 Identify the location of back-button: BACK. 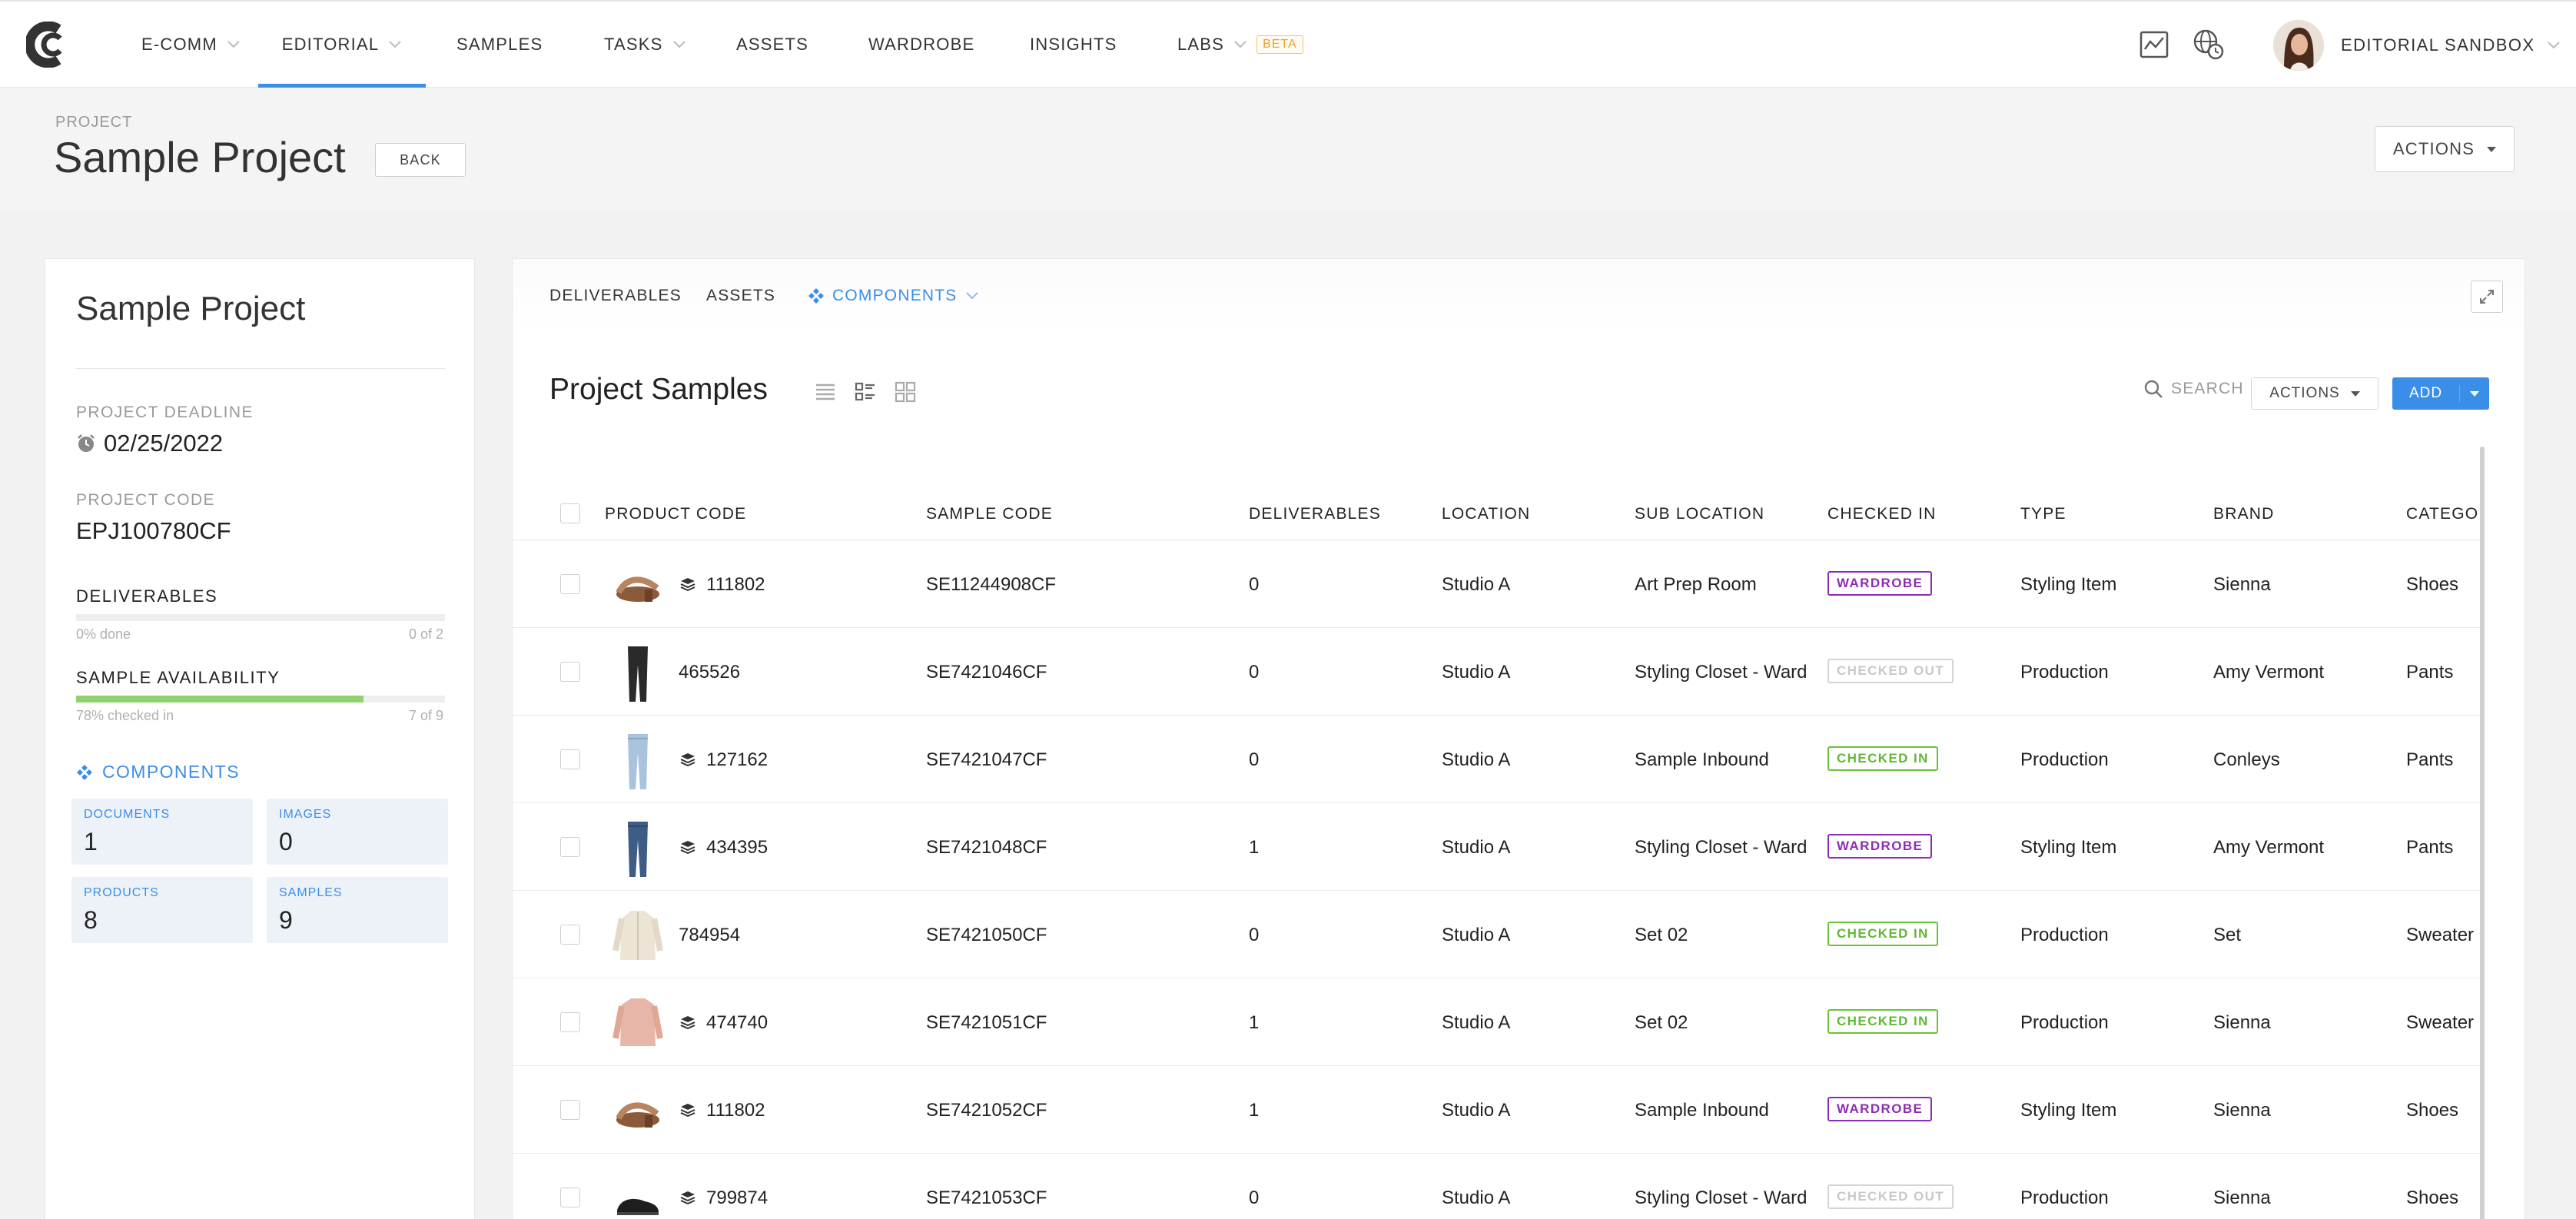
(420, 160).